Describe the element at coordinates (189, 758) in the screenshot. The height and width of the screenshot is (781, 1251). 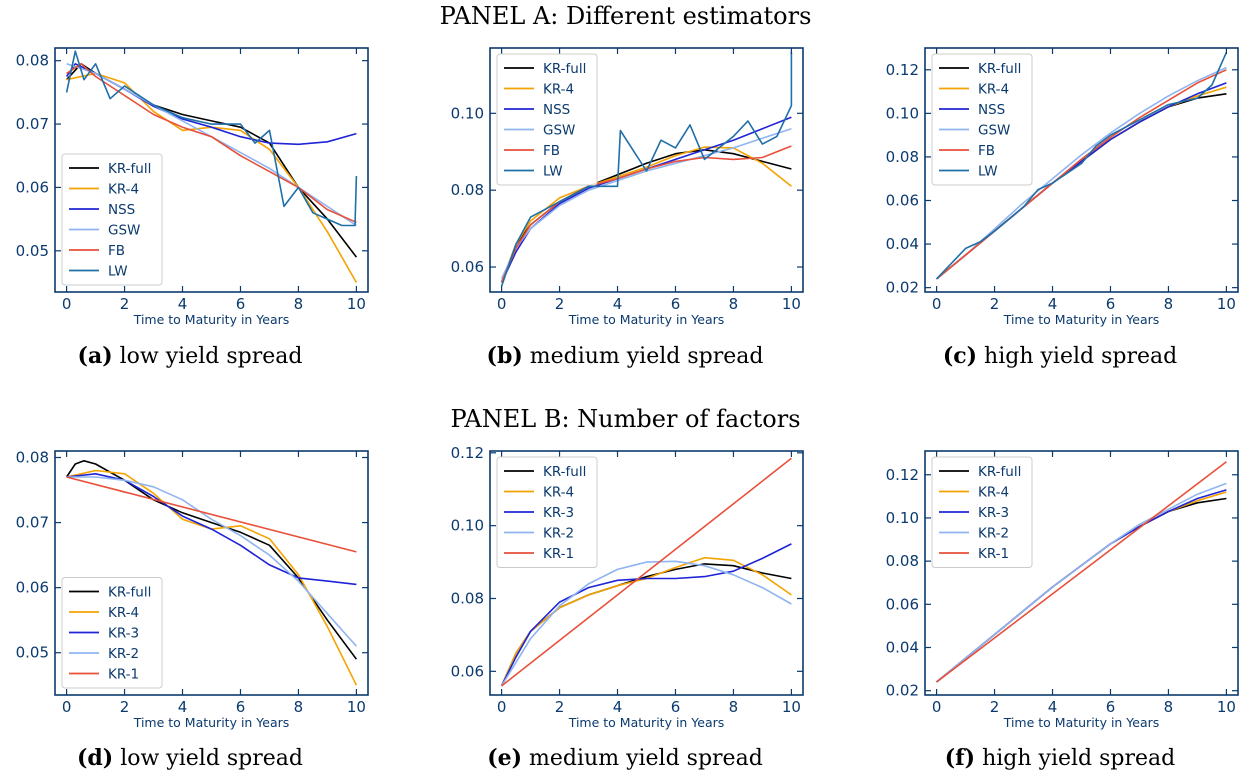
I see `caption-d: (d) low yield spread` at that location.